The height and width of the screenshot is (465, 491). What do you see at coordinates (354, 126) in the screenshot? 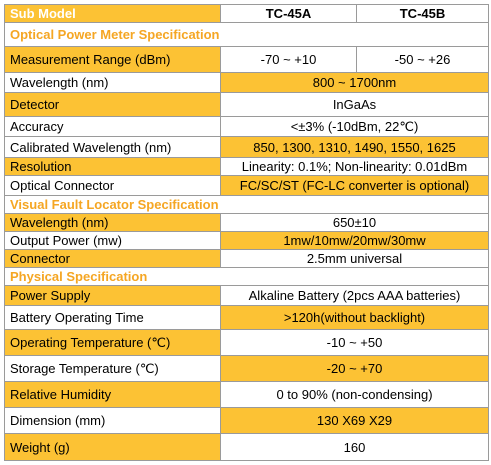
I see `spec-value: <±3% (-10dBm, 22℃)` at bounding box center [354, 126].